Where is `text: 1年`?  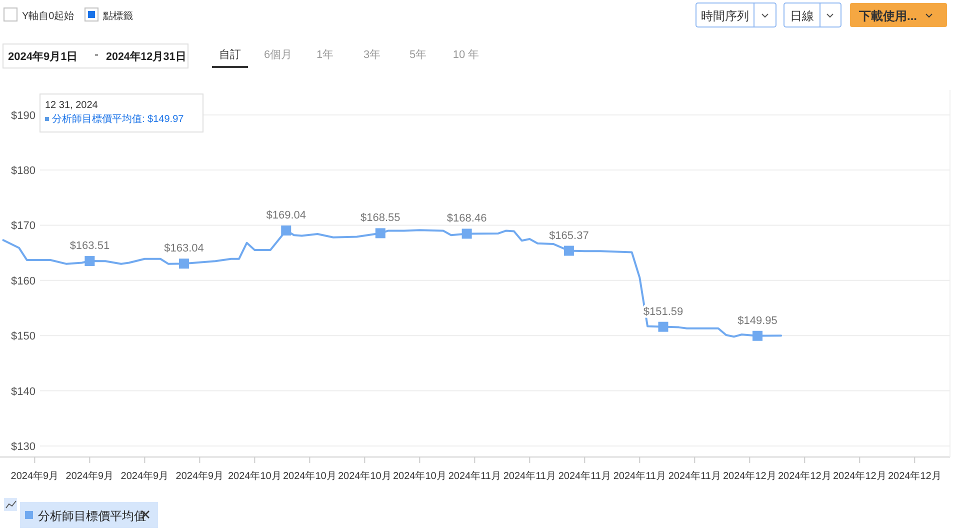 text: 1年 is located at coordinates (325, 55).